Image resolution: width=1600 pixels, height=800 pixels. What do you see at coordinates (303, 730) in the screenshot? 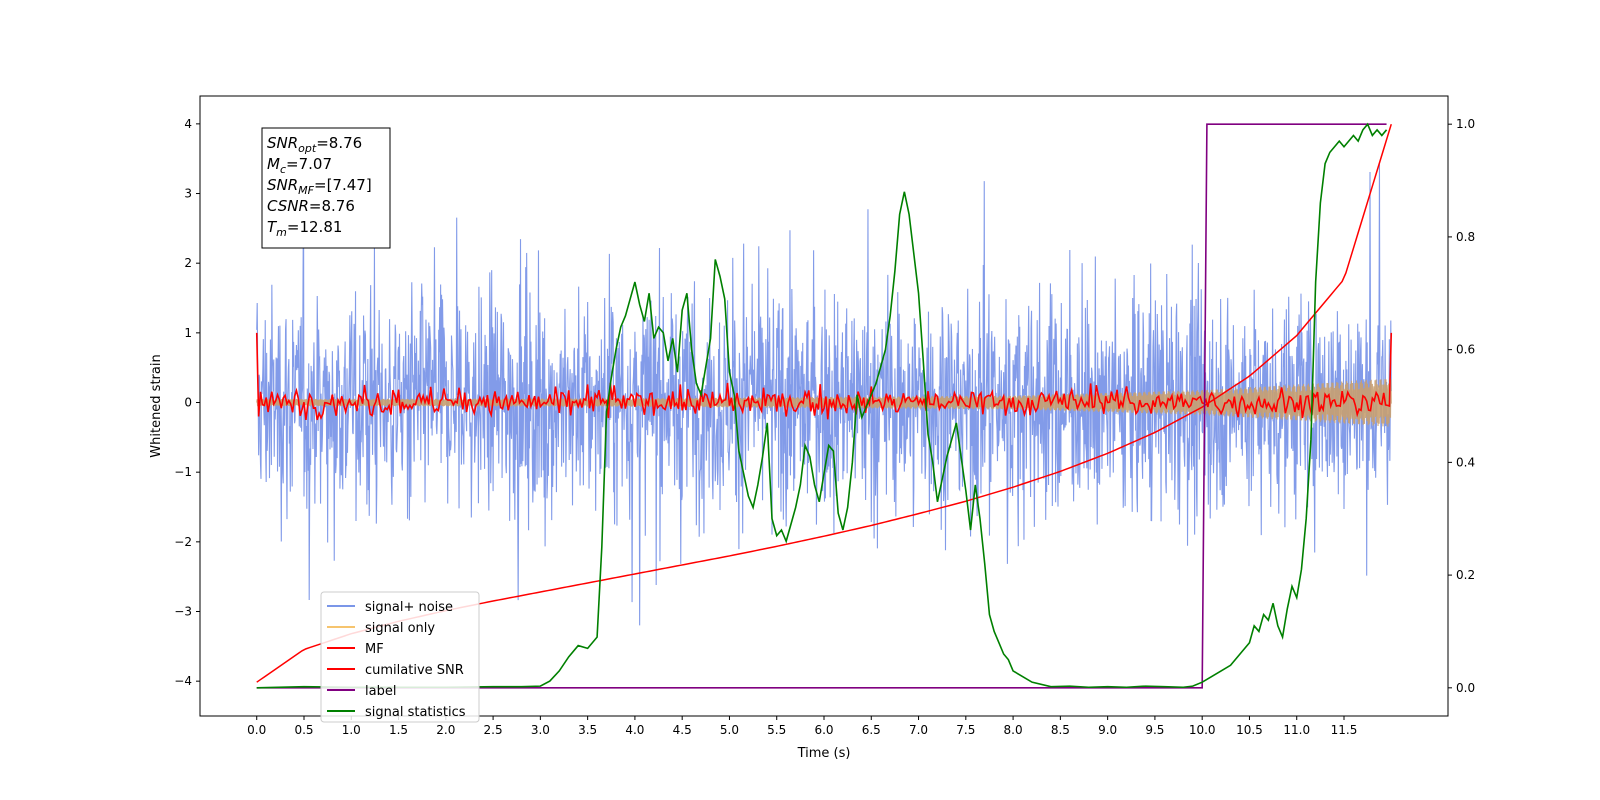
I see `x-tick-label: 0.5` at bounding box center [303, 730].